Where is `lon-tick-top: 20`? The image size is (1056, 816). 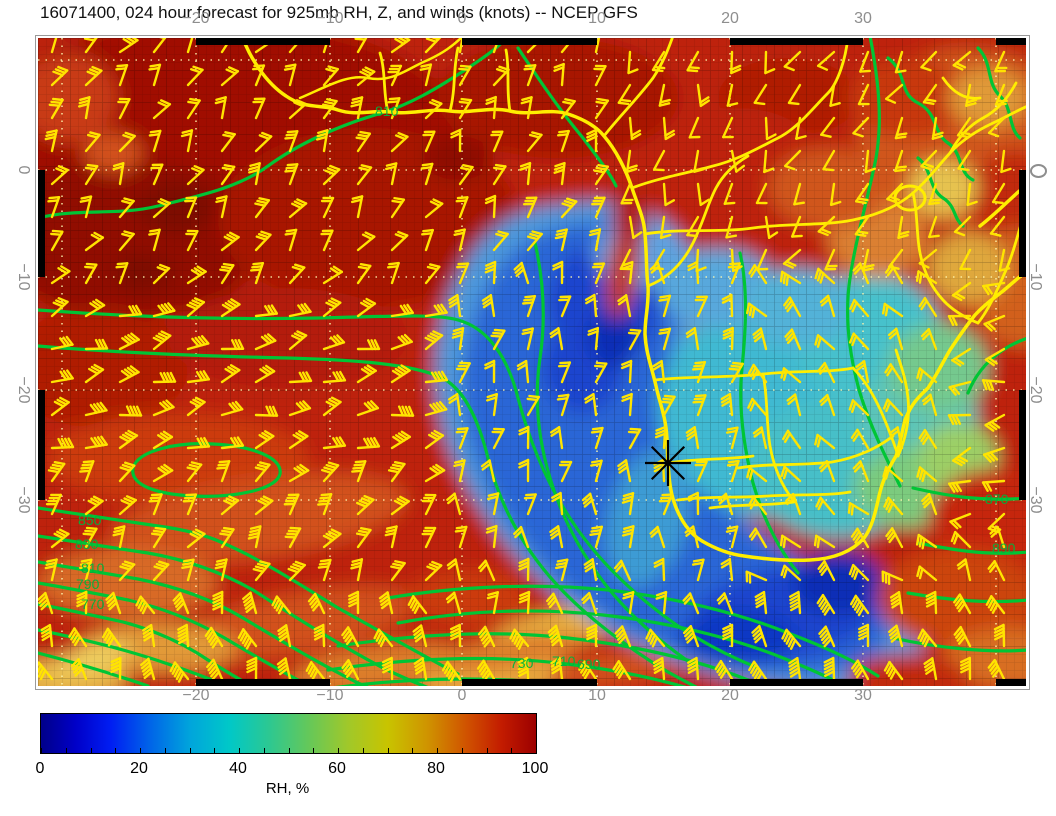
lon-tick-top: 20 is located at coordinates (730, 18).